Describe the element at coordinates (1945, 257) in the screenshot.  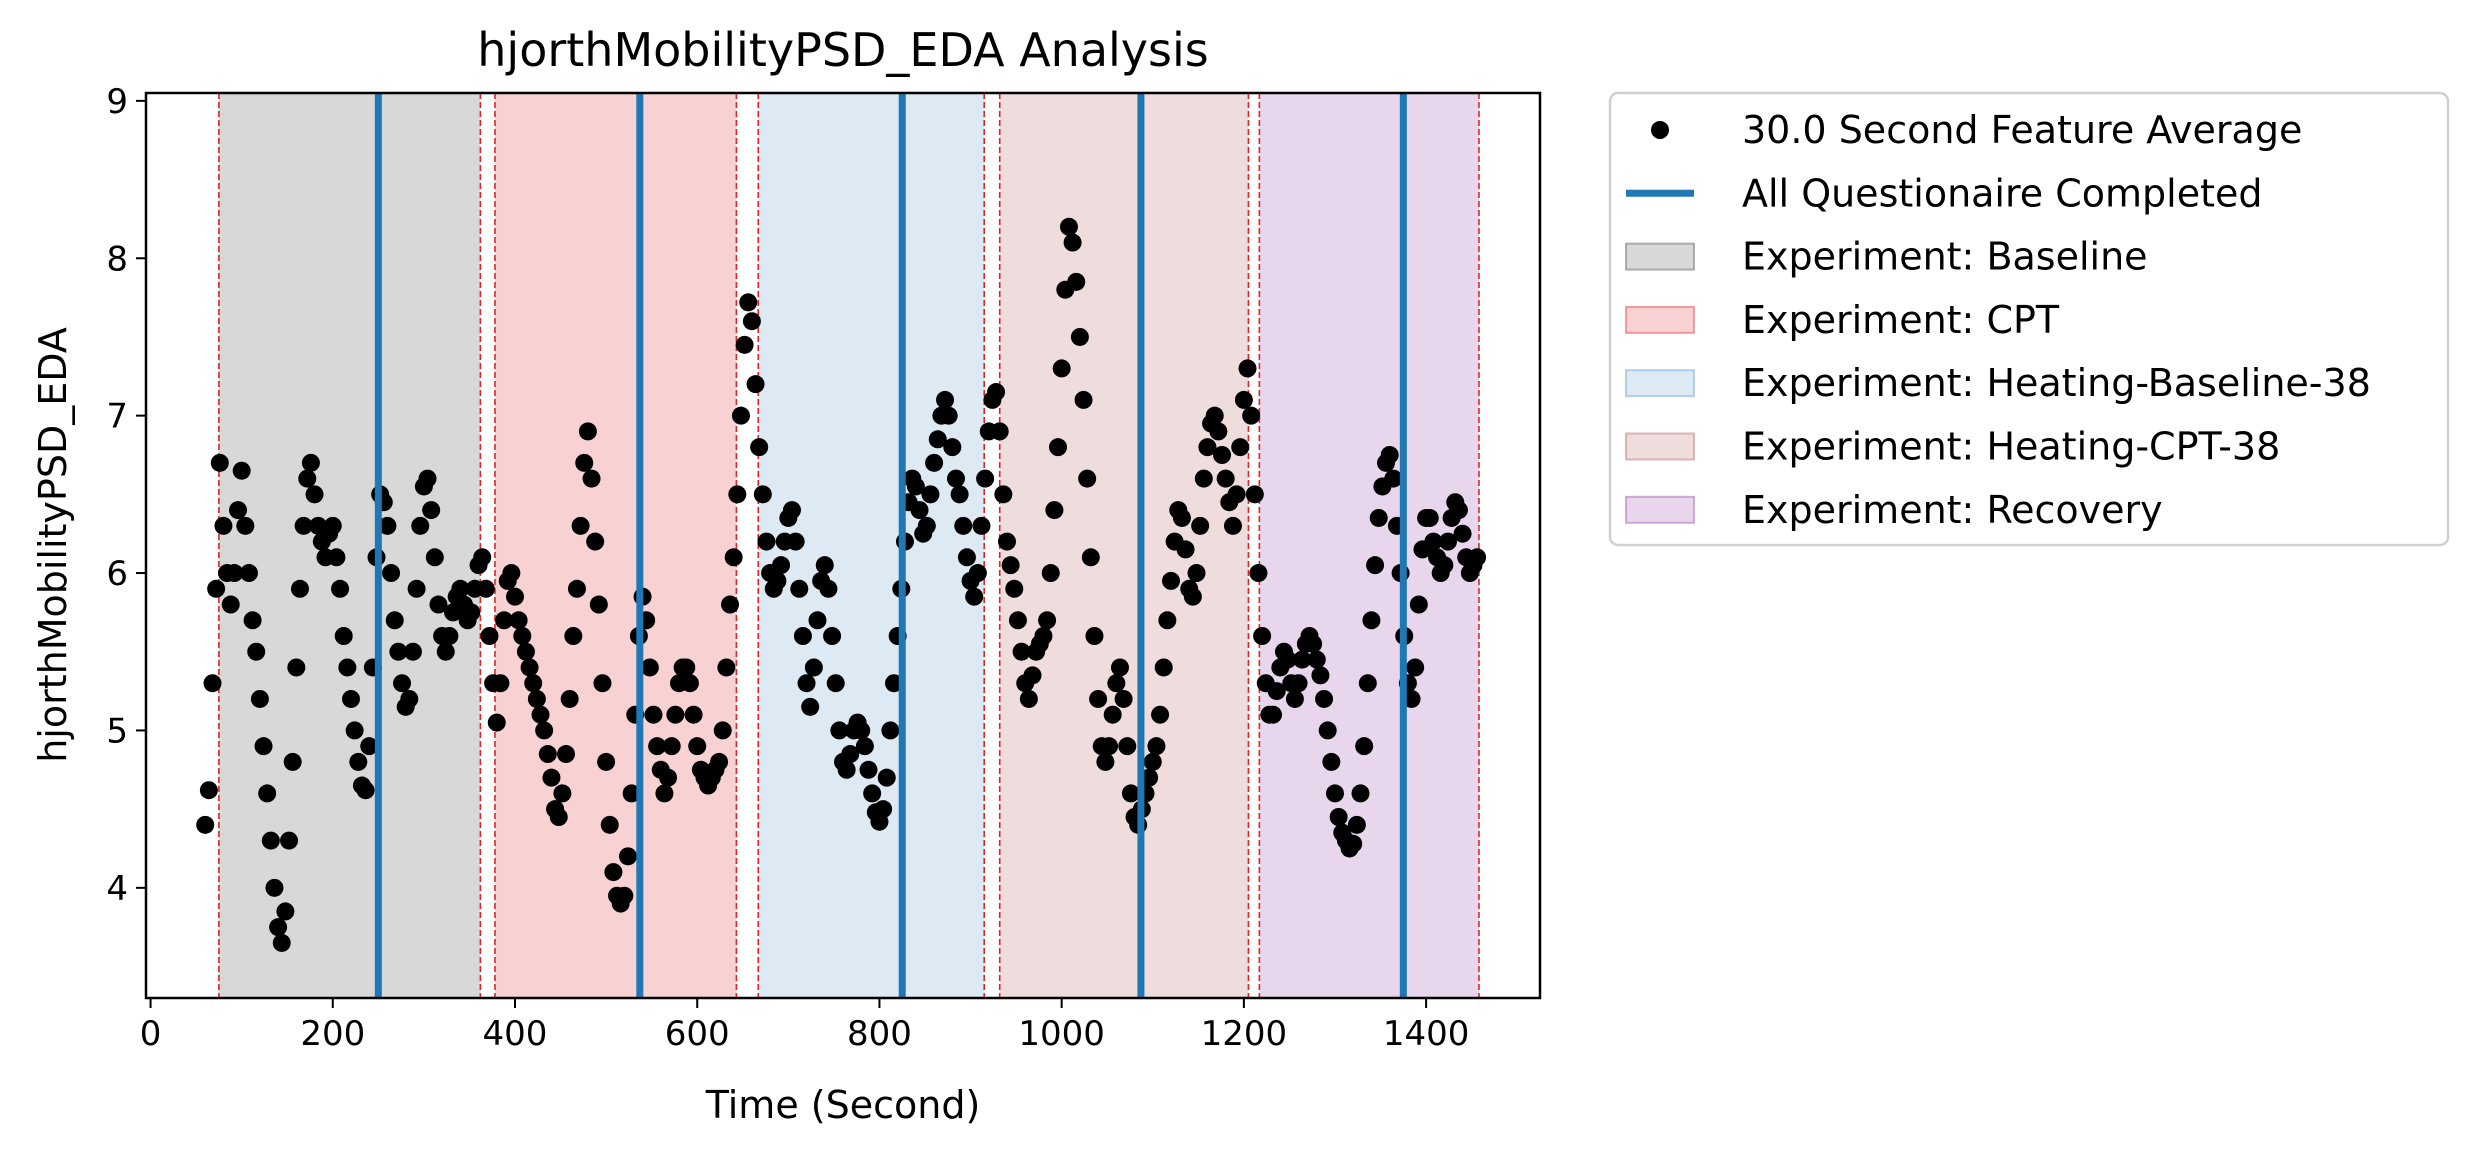
I see `legend-label: Experiment: Baseline` at that location.